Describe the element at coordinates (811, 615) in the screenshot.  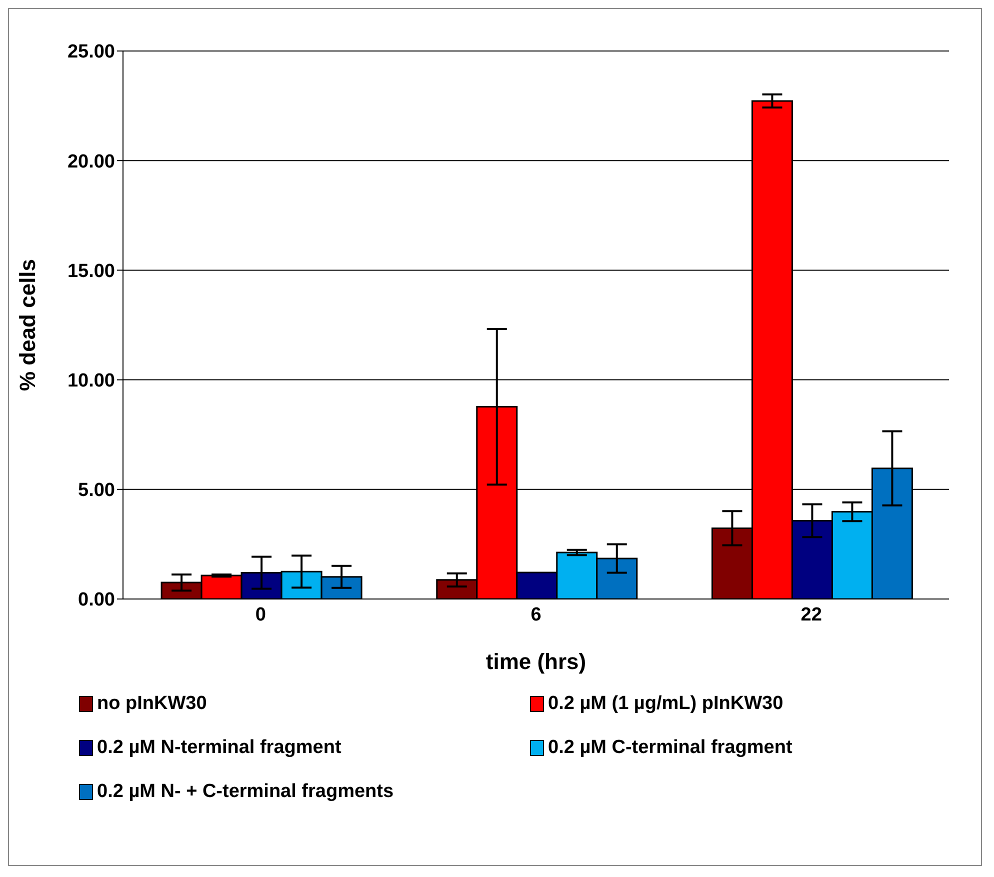
I see `x-tick-label: 22` at that location.